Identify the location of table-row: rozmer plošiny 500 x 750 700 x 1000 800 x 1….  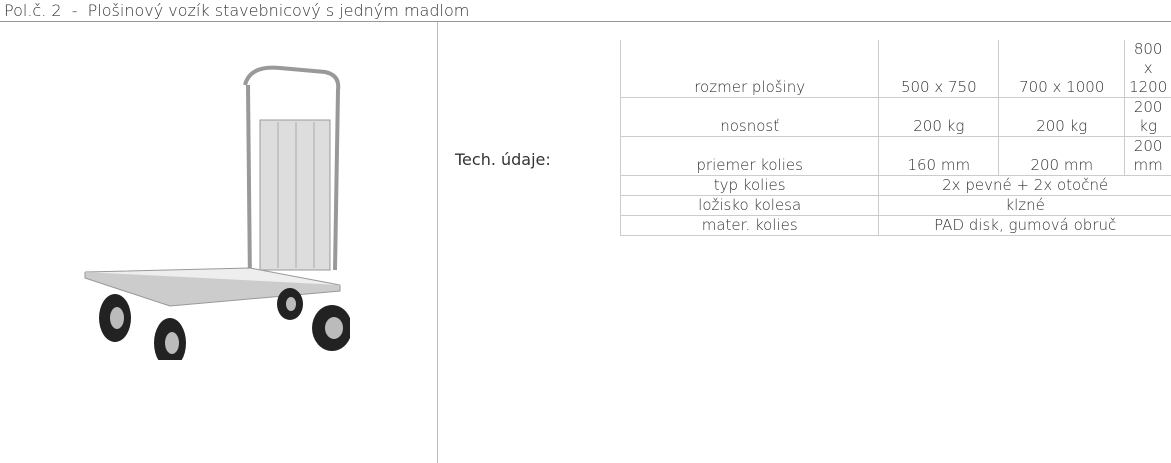
(895, 69).